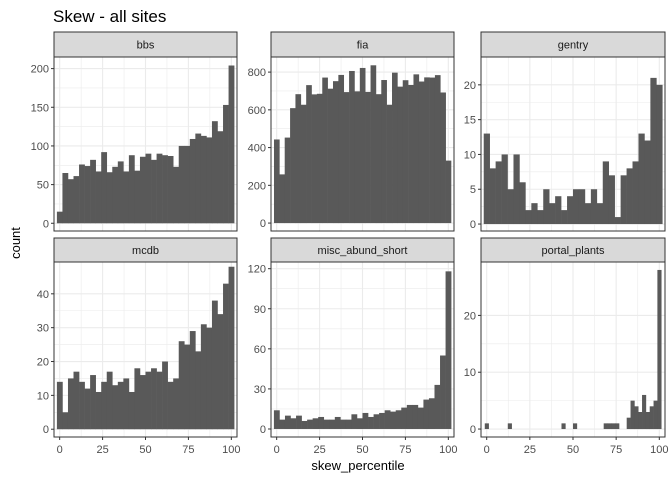  I want to click on facet-gentry: gentry 0 5 10 15 20, so click(565, 131).